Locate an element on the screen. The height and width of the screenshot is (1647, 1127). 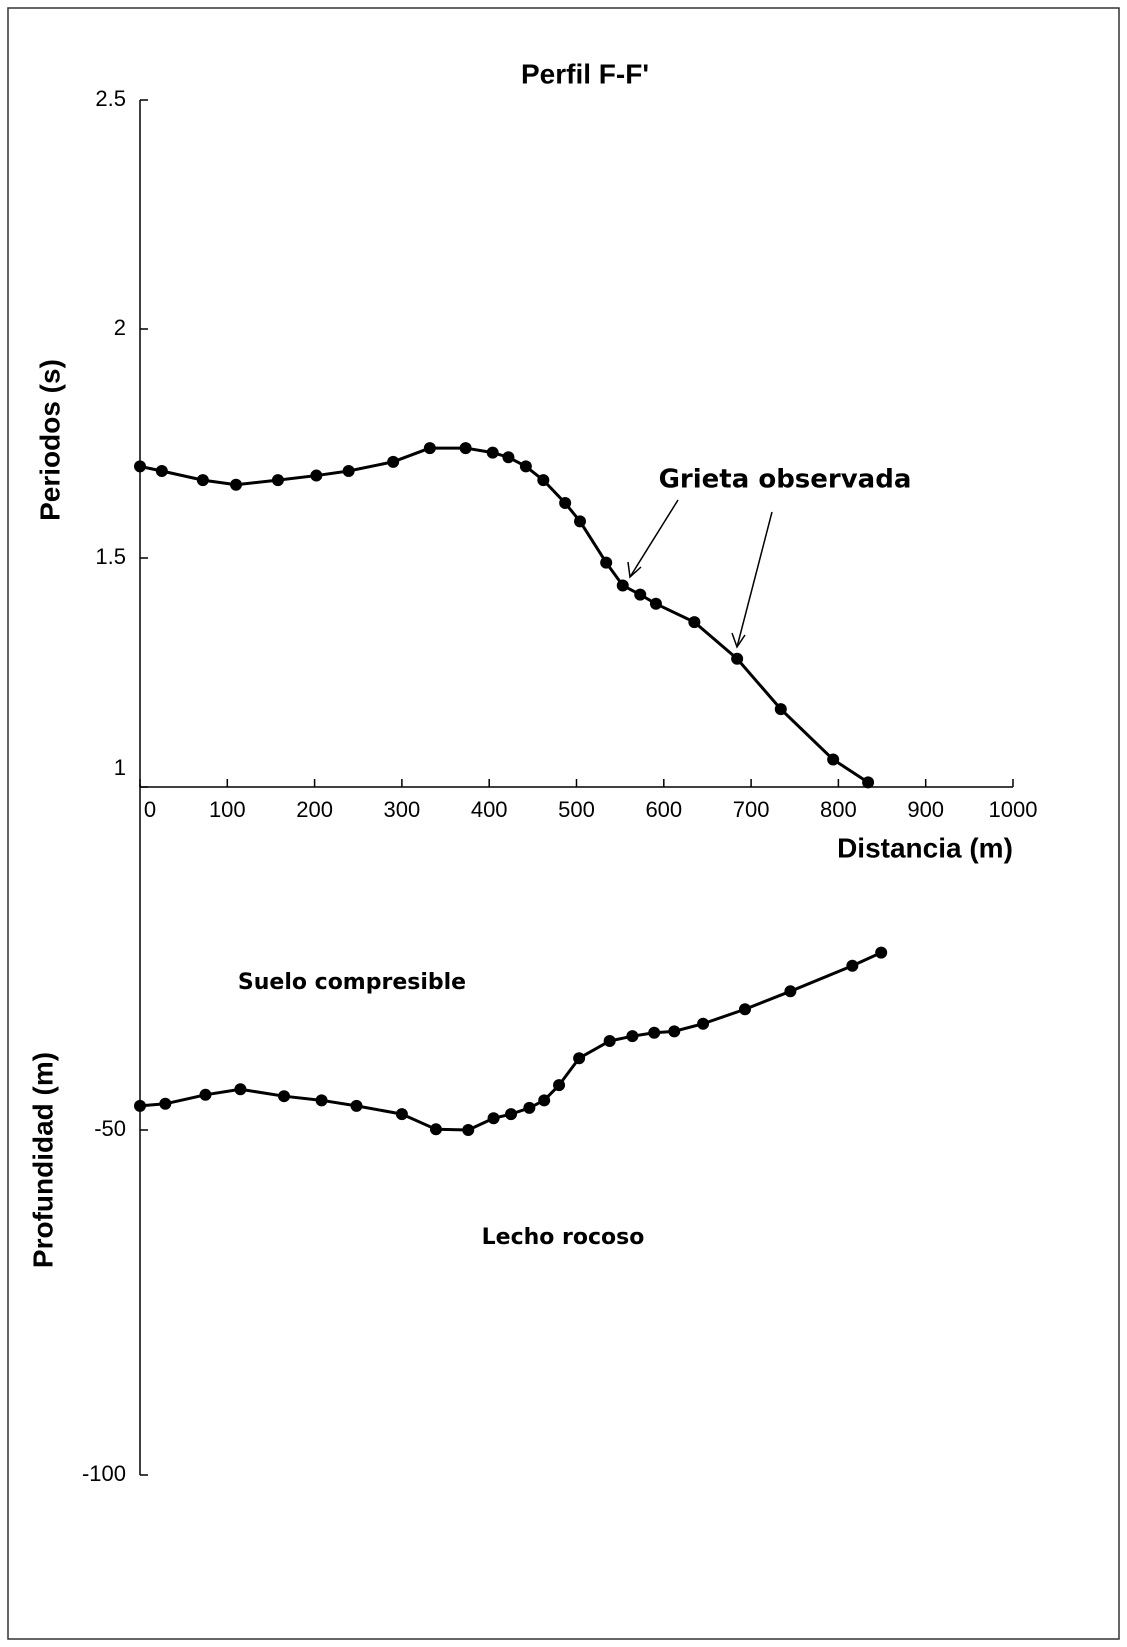
annotation: Grieta observada is located at coordinates (785, 480).